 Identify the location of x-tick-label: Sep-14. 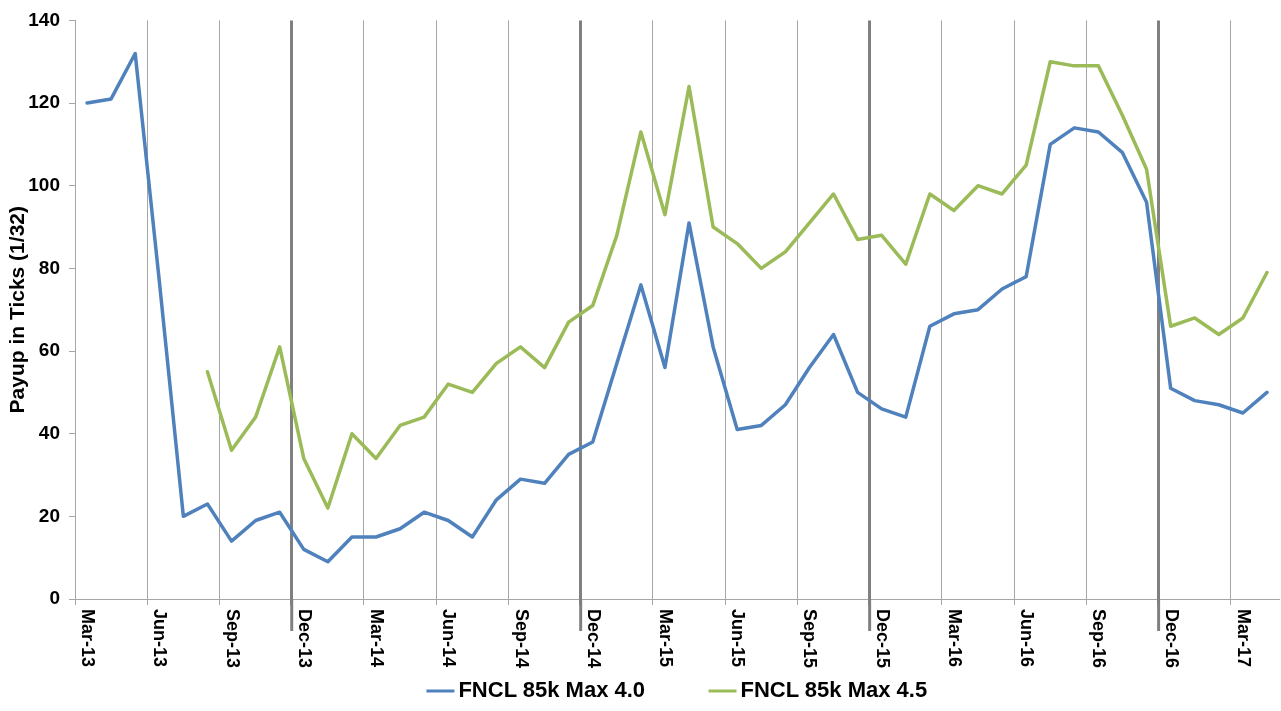
(521, 639).